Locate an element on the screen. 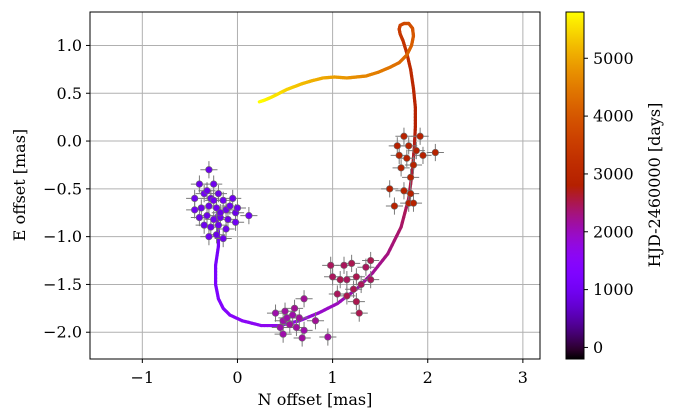 This screenshot has width=684, height=409. x-tick-label: 3 is located at coordinates (523, 377).